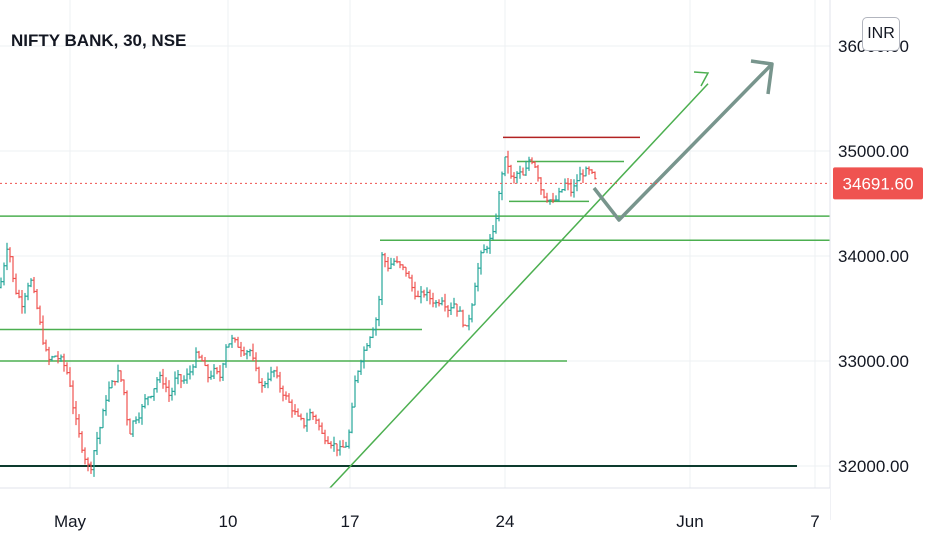 This screenshot has width=932, height=550. What do you see at coordinates (873, 256) in the screenshot?
I see `price-tick-label: 34000.00` at bounding box center [873, 256].